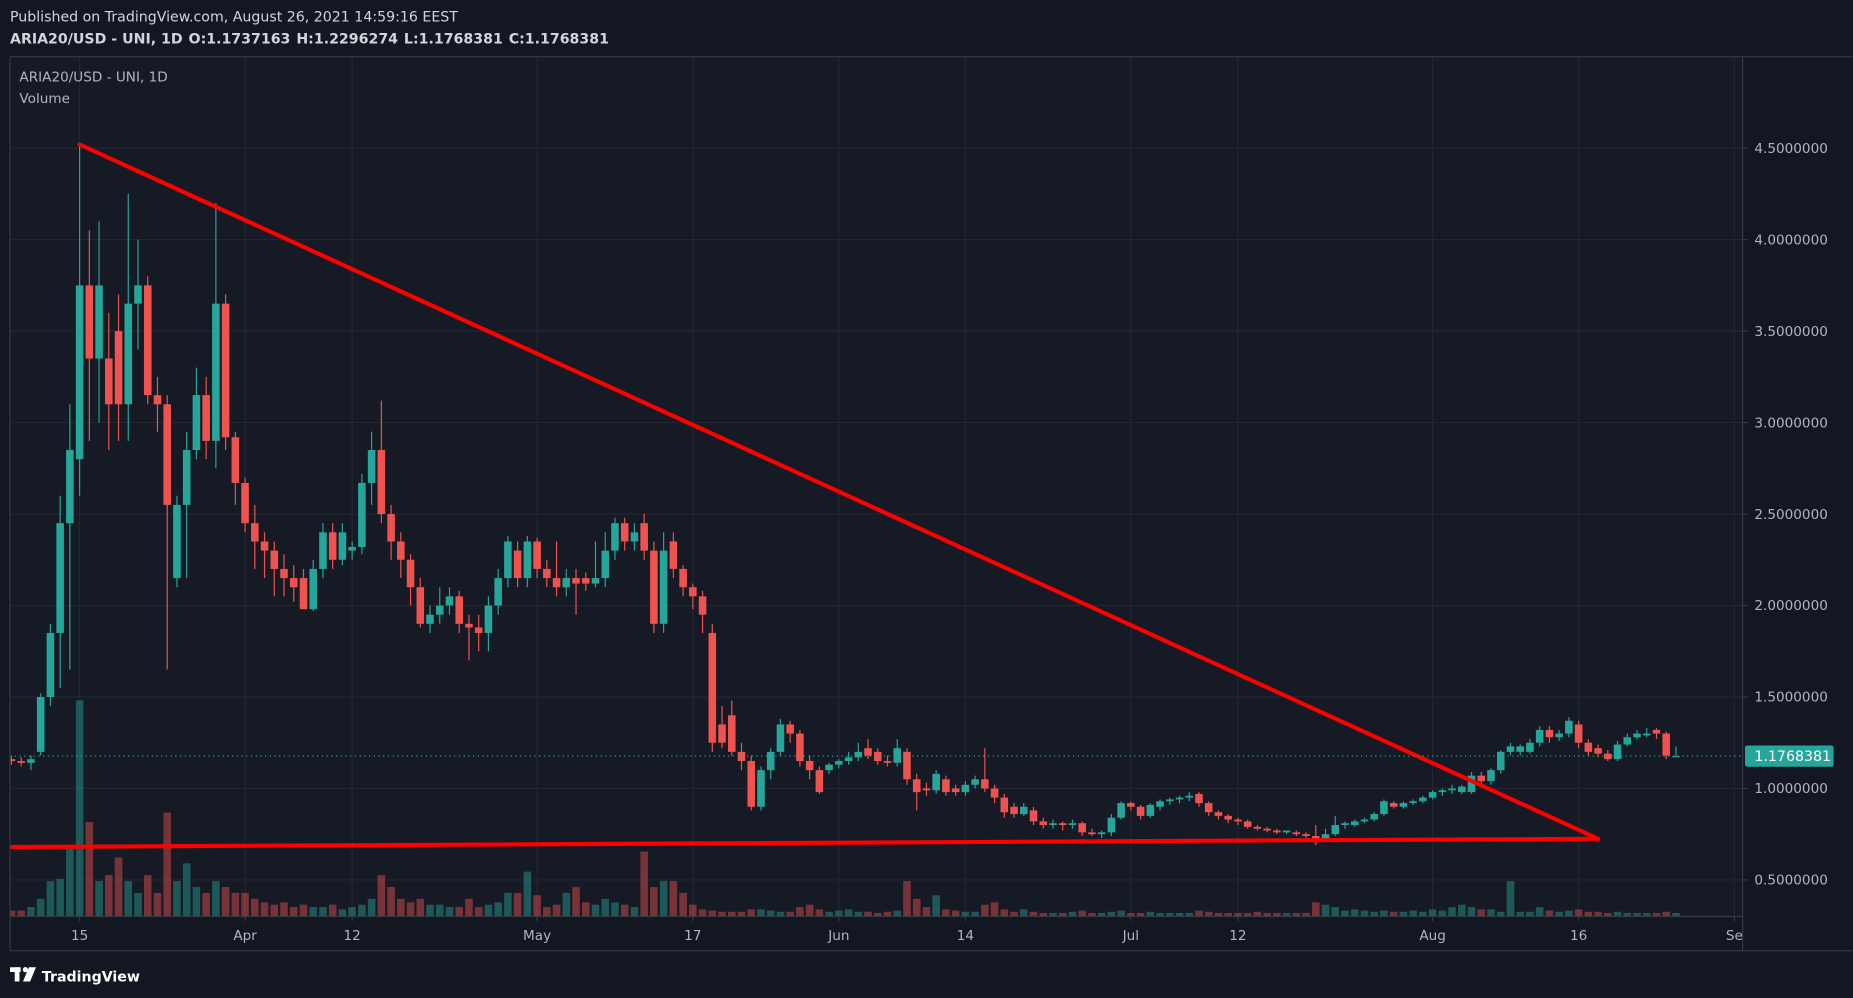 The image size is (1853, 998). I want to click on ohlc-label: H:, so click(305, 40).